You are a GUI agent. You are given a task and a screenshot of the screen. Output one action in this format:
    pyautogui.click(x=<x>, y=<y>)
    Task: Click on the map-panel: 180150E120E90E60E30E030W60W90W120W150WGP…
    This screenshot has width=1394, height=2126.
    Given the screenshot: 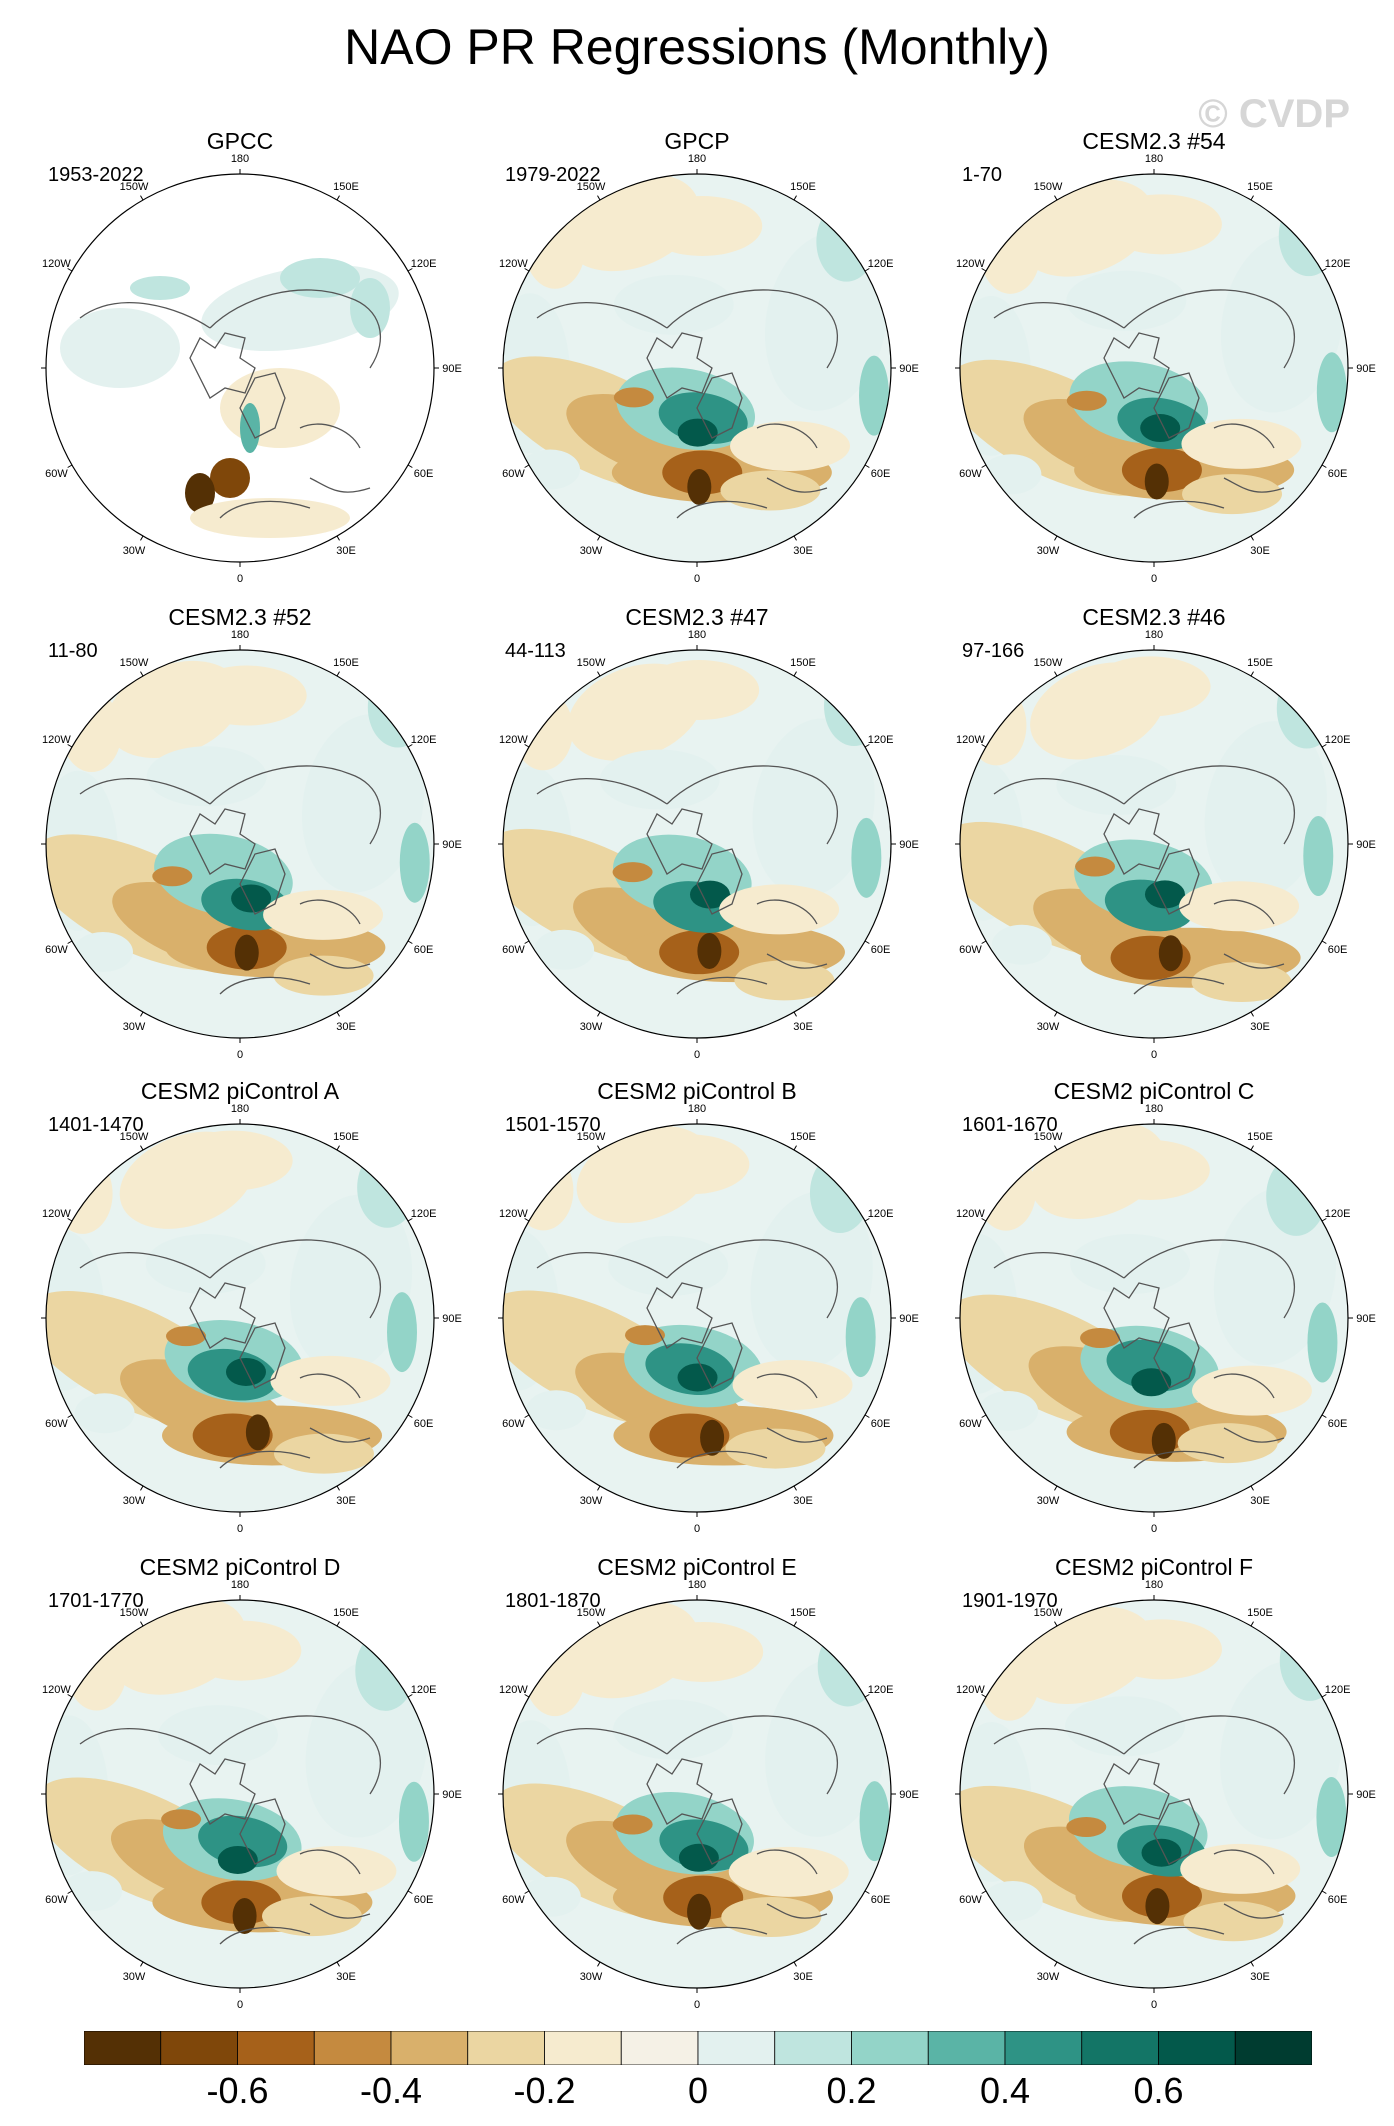 What is the action you would take?
    pyautogui.click(x=270, y=358)
    